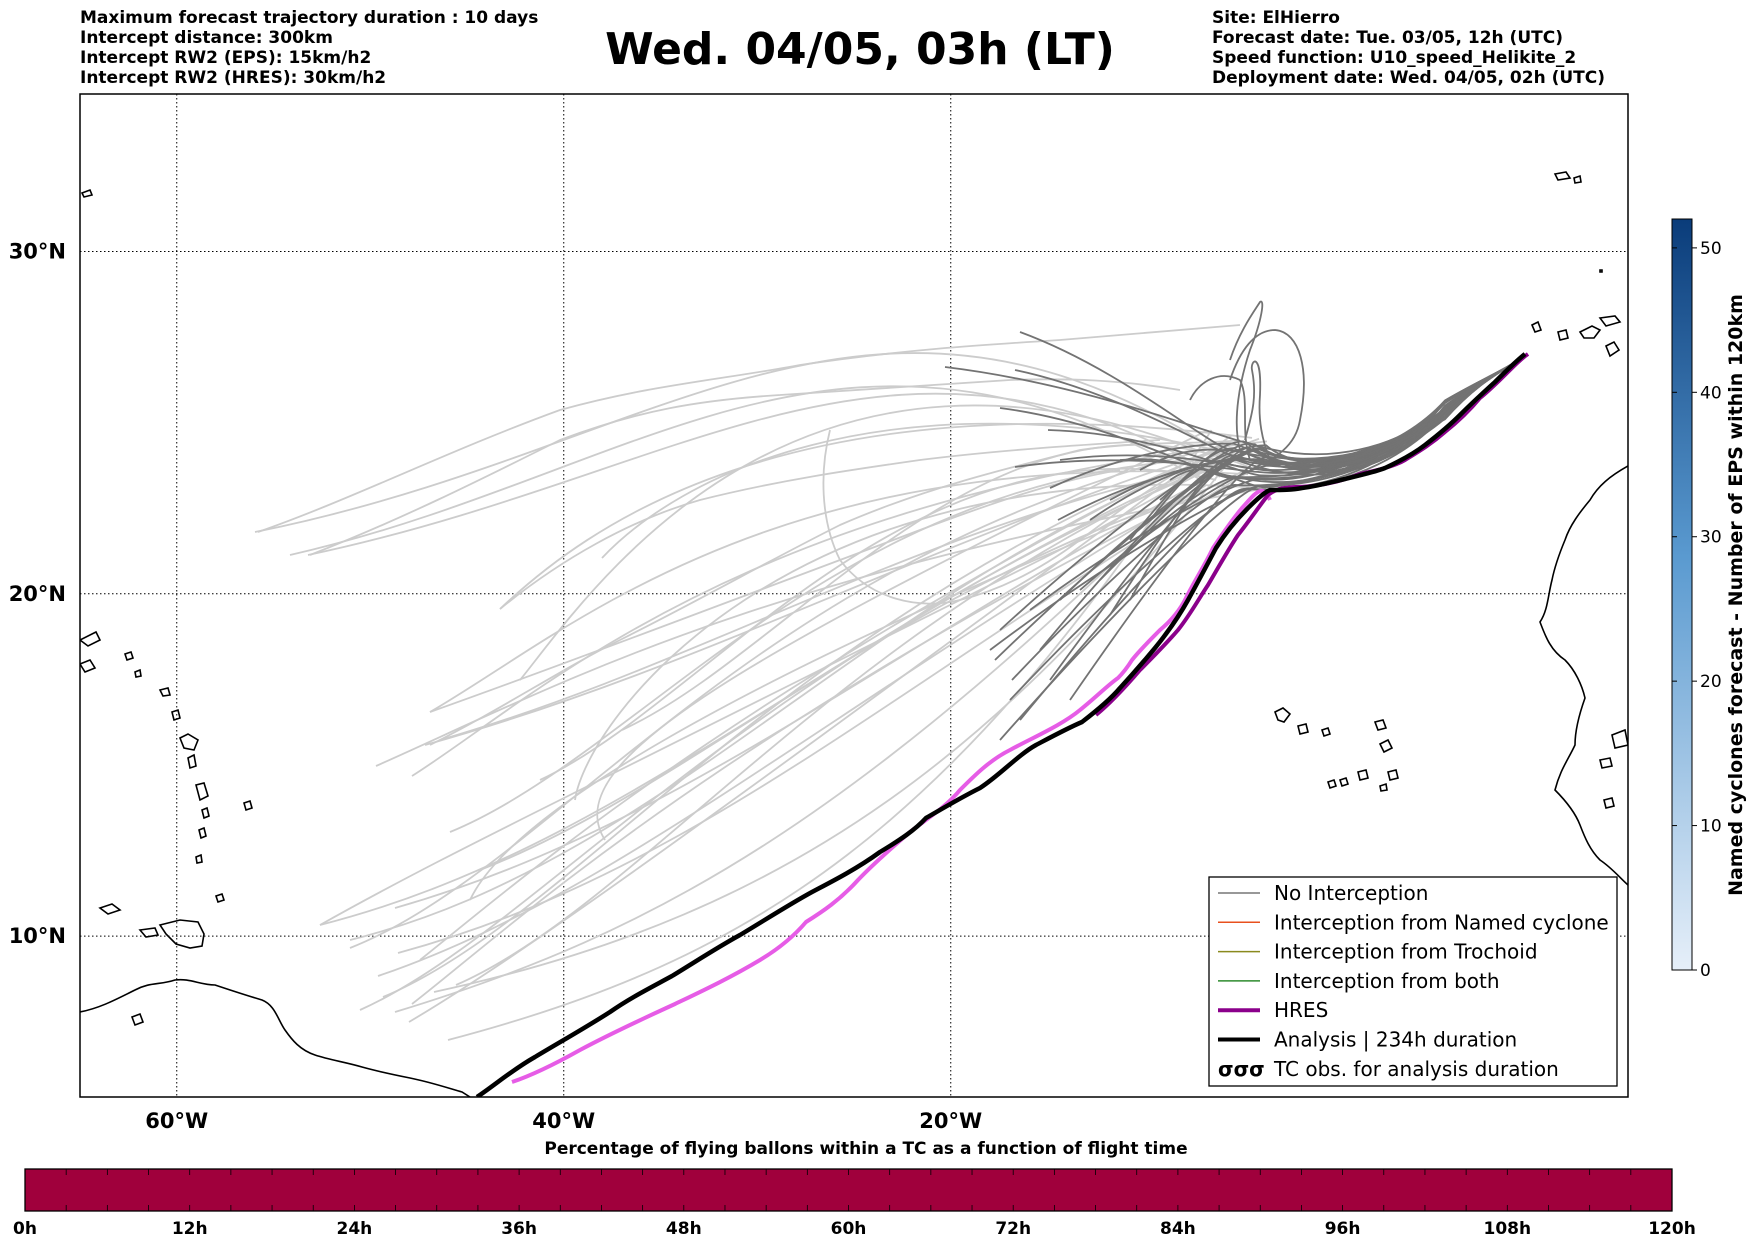 This screenshot has height=1241, width=1752. What do you see at coordinates (1395, 1040) in the screenshot?
I see `legend-item-label: Analysis | 234h duration` at bounding box center [1395, 1040].